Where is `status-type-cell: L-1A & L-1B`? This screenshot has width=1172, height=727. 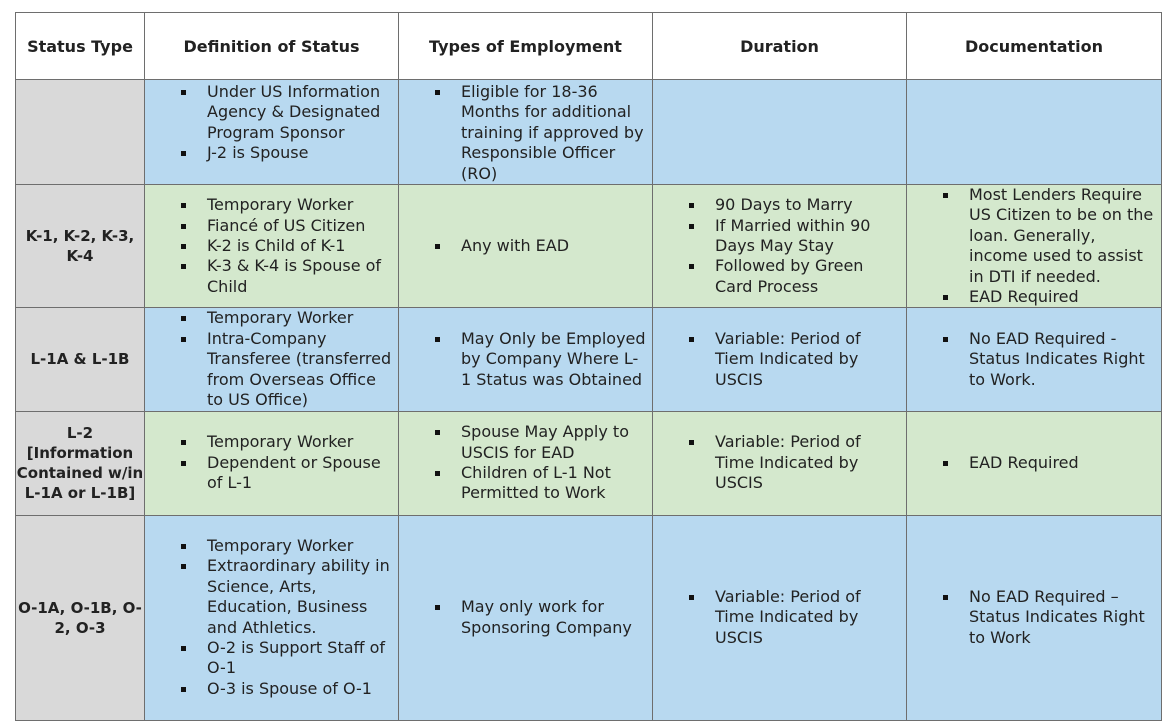
status-type-cell: L-1A & L-1B is located at coordinates (80, 359).